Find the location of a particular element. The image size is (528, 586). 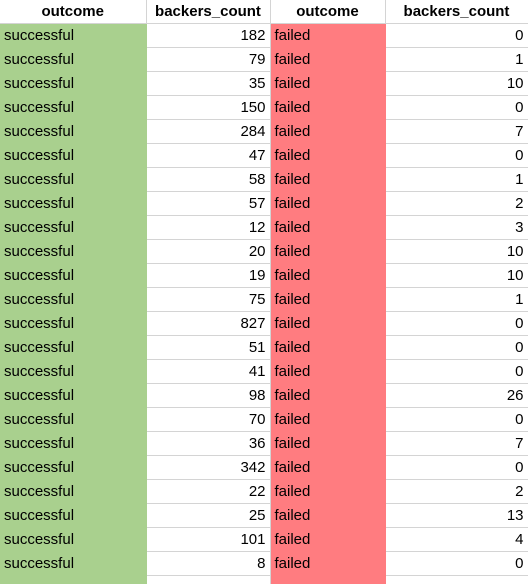

cell-successful-backers-count: 41 is located at coordinates (208, 371).